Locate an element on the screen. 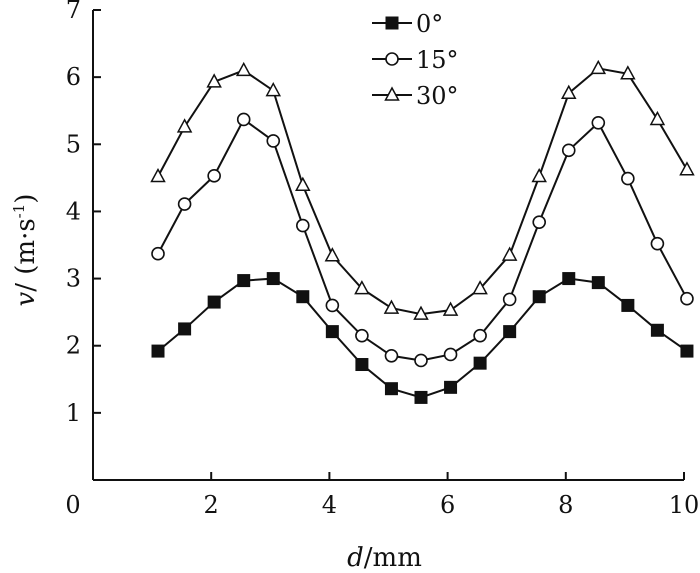  y-axis-title-var: v is located at coordinates (26, 298).